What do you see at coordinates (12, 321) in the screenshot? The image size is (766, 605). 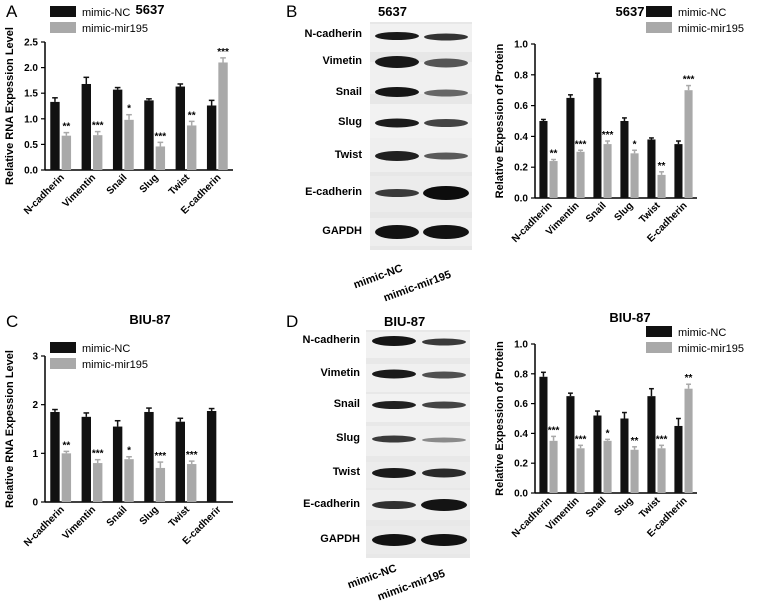 I see `panel-letter-c: C` at bounding box center [12, 321].